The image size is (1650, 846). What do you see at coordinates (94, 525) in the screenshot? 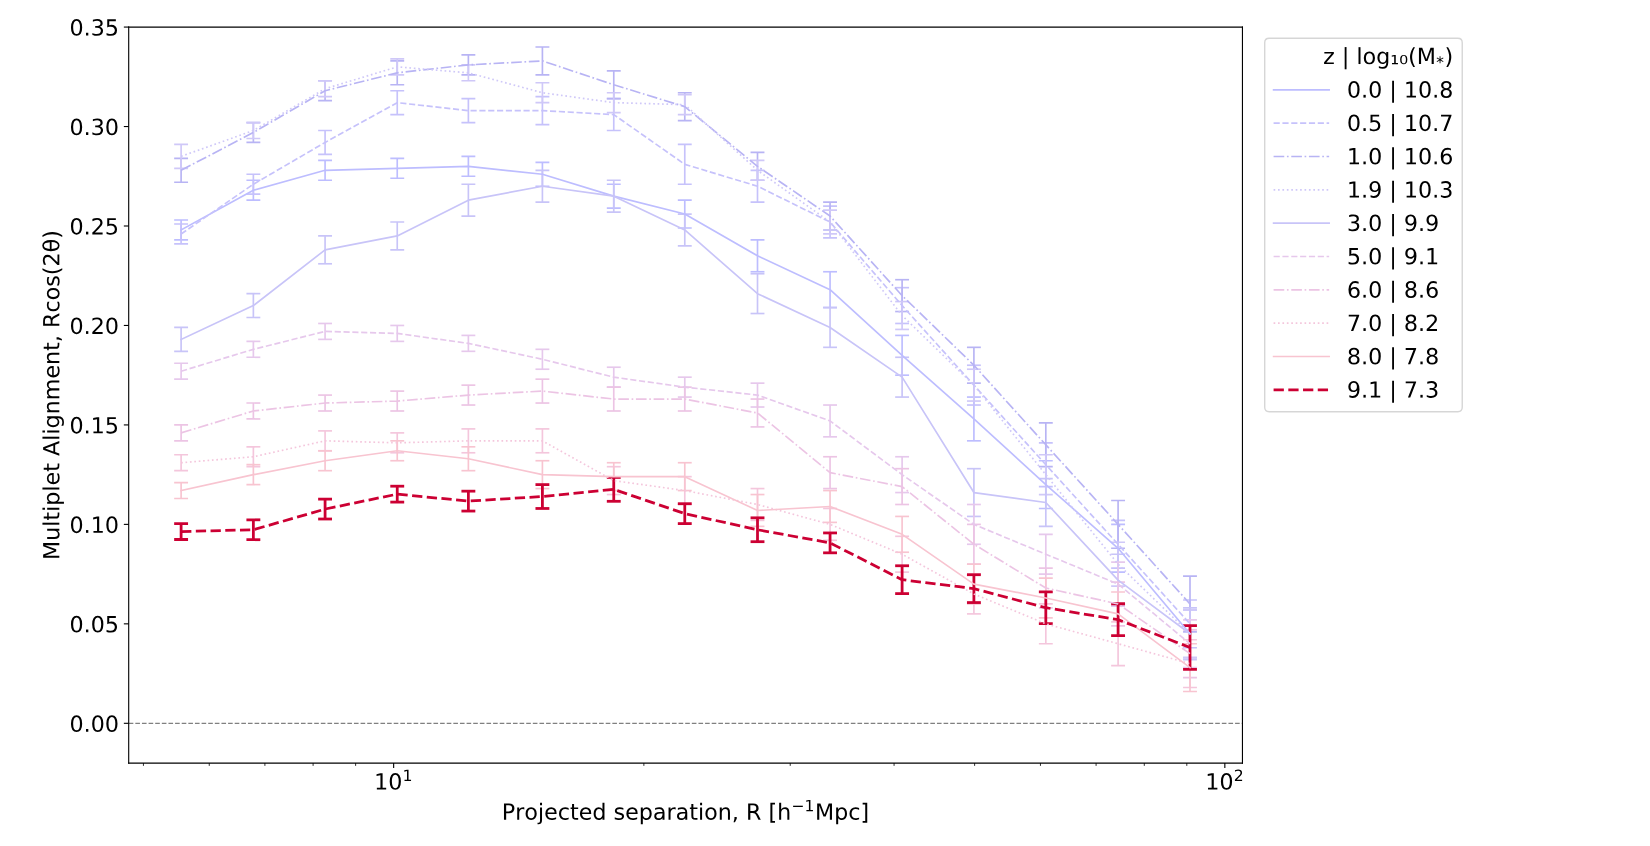
I see `y-tick-label: 0.10` at bounding box center [94, 525].